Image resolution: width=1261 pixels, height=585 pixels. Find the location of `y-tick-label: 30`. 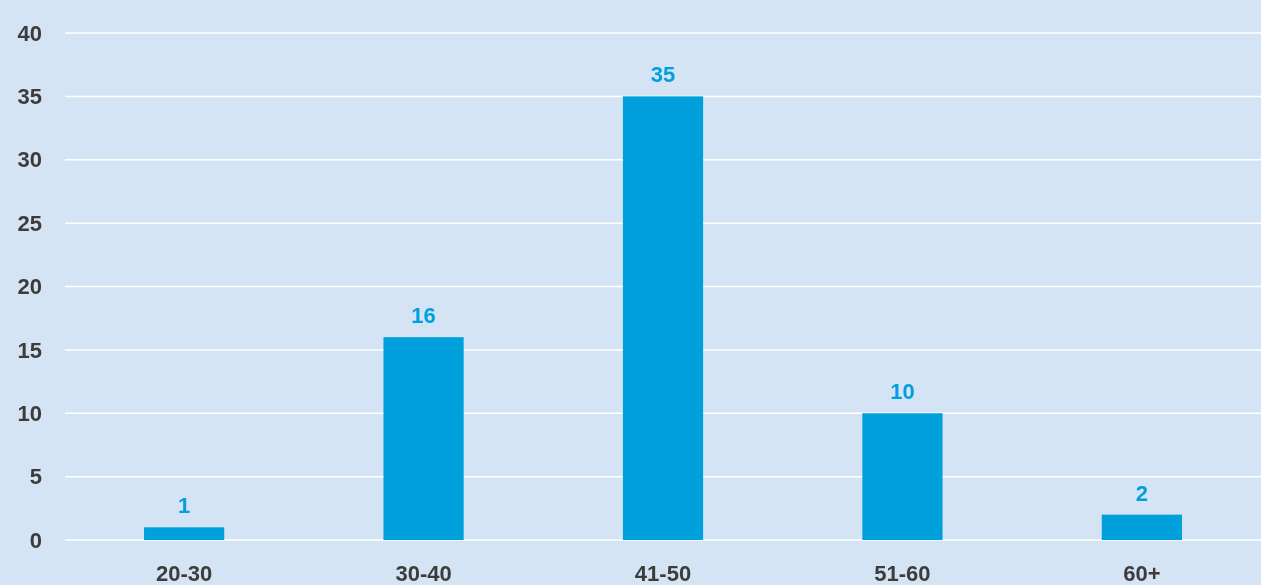

y-tick-label: 30 is located at coordinates (29, 160).